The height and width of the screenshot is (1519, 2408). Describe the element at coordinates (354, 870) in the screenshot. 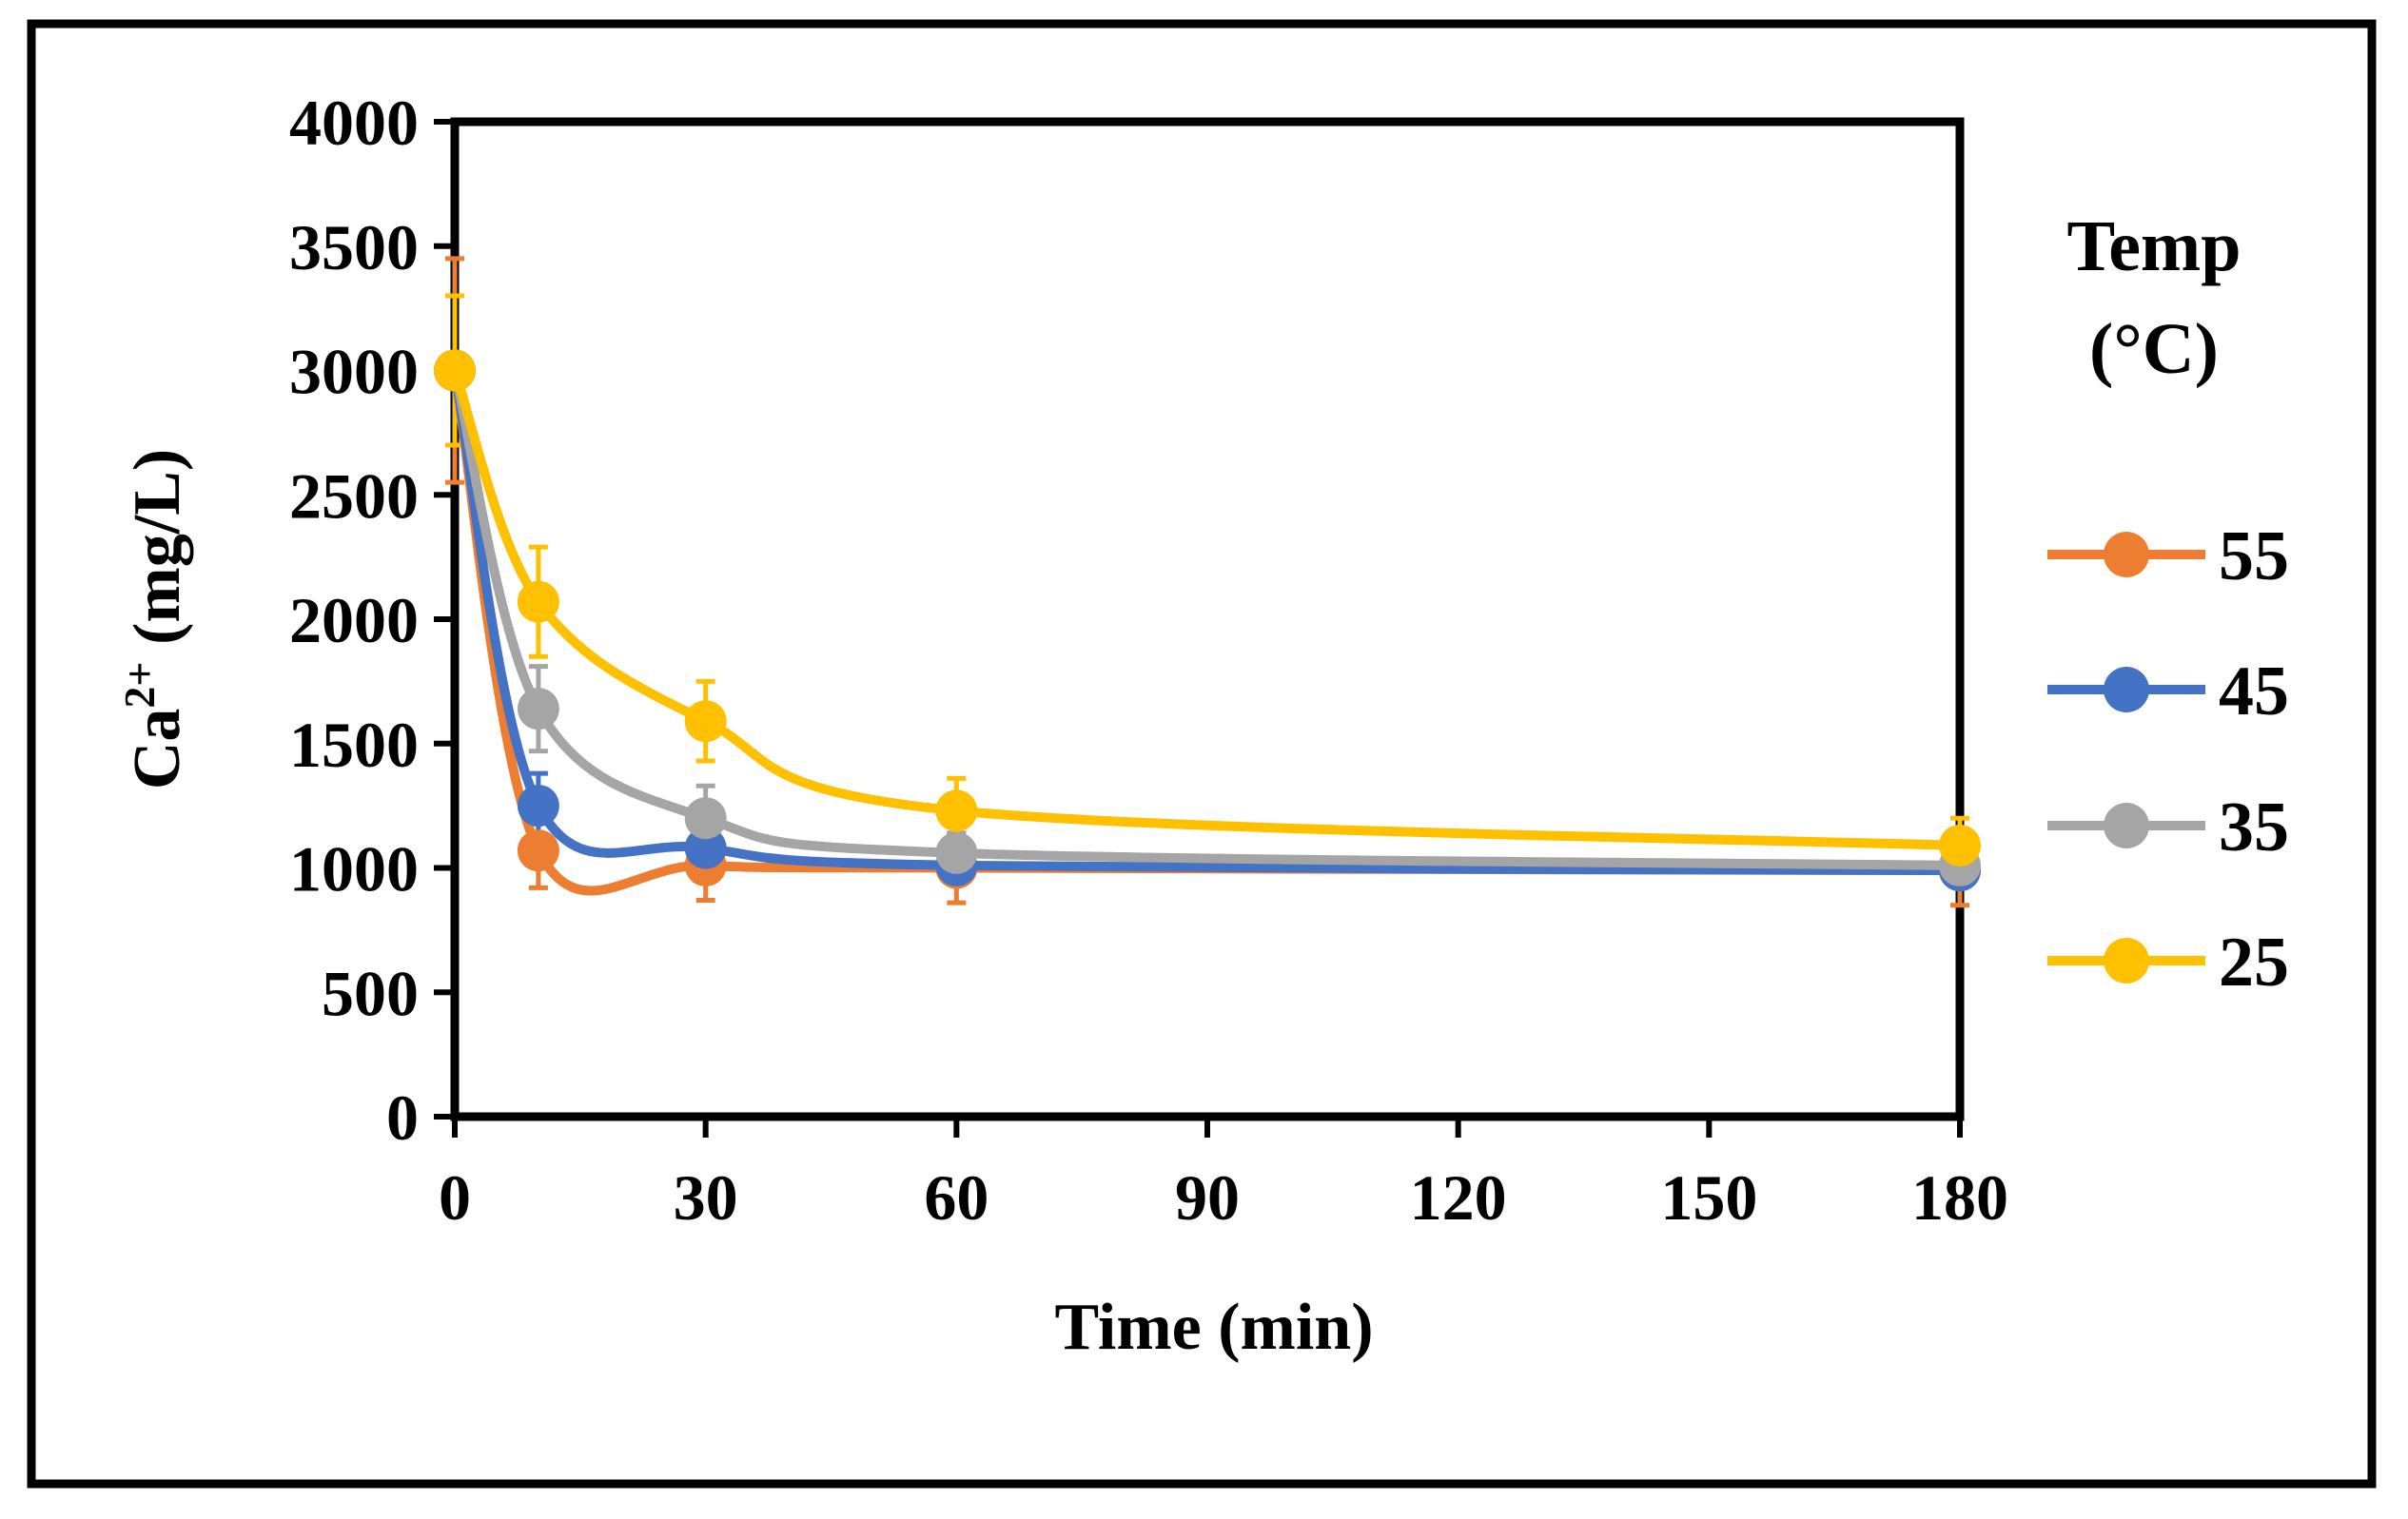

I see `y-tick-label: 1000` at that location.